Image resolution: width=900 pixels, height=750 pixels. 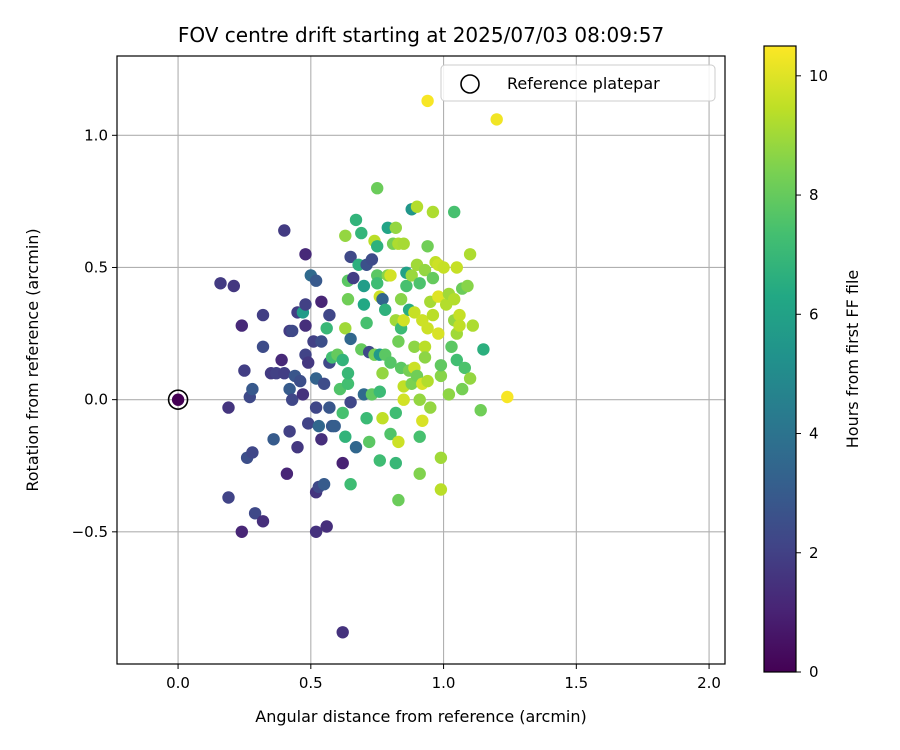 I want to click on x-axis-ticks: 0.0 0.5 1.0 1.5 2.0, so click(x=443, y=678).